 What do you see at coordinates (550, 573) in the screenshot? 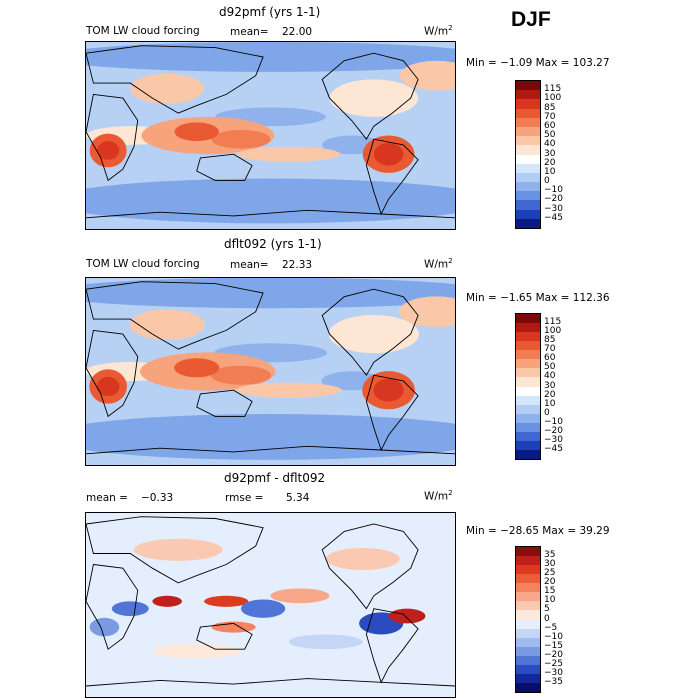
I see `colorbar-tick-label: 25` at bounding box center [550, 573].